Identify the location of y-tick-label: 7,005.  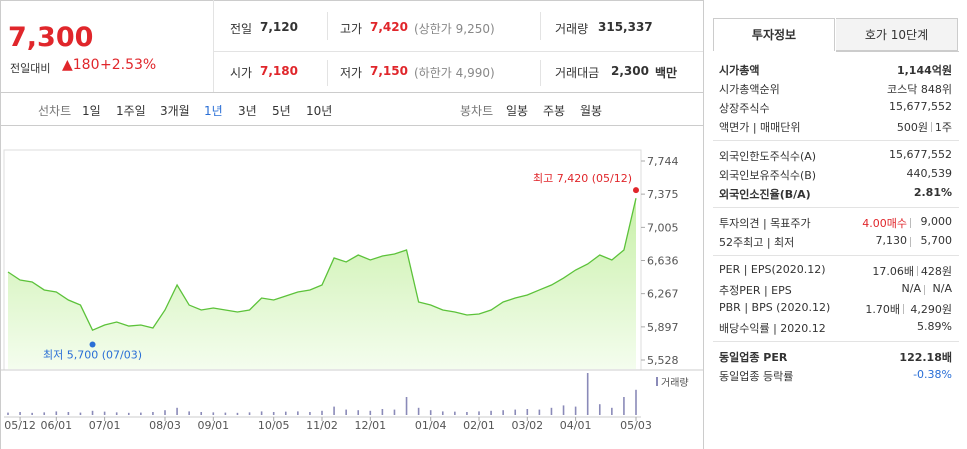
(663, 227).